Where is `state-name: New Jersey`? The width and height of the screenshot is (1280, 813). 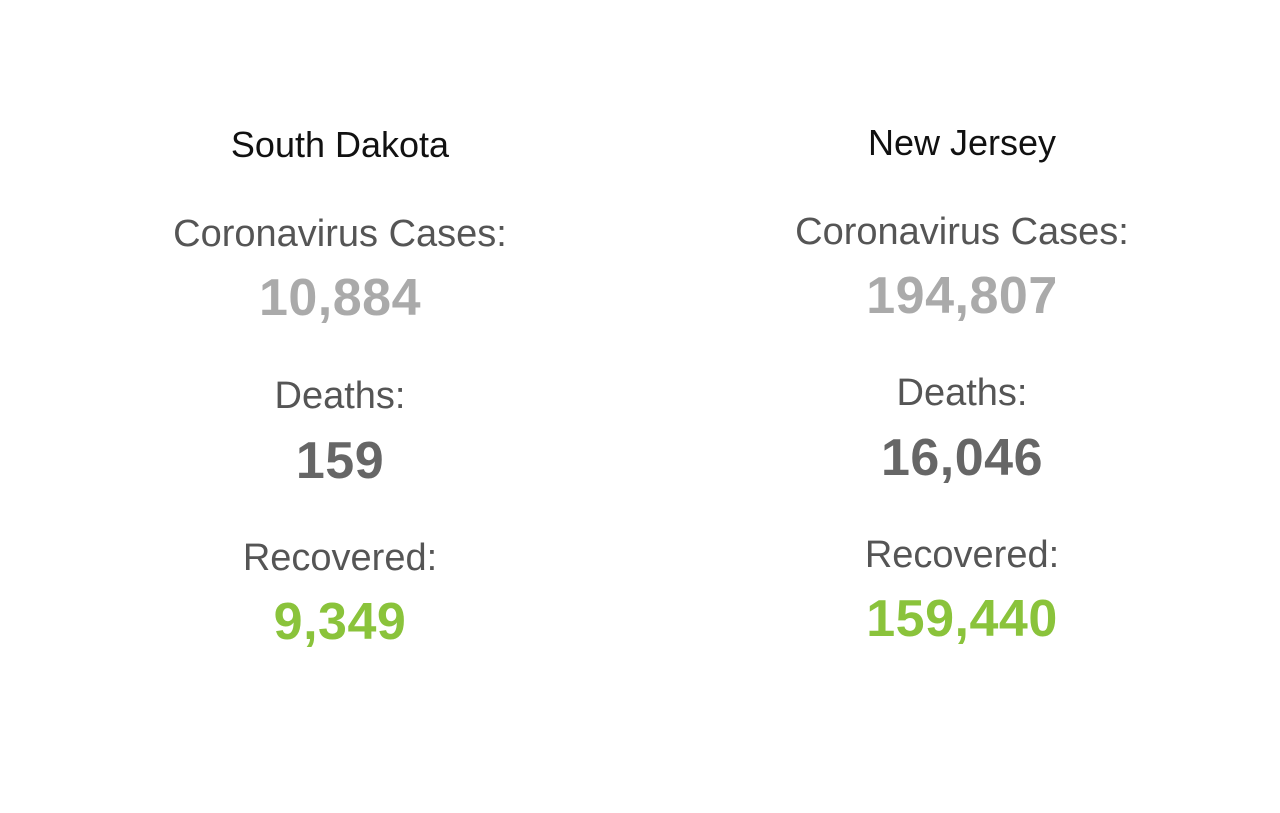
state-name: New Jersey is located at coordinates (962, 142).